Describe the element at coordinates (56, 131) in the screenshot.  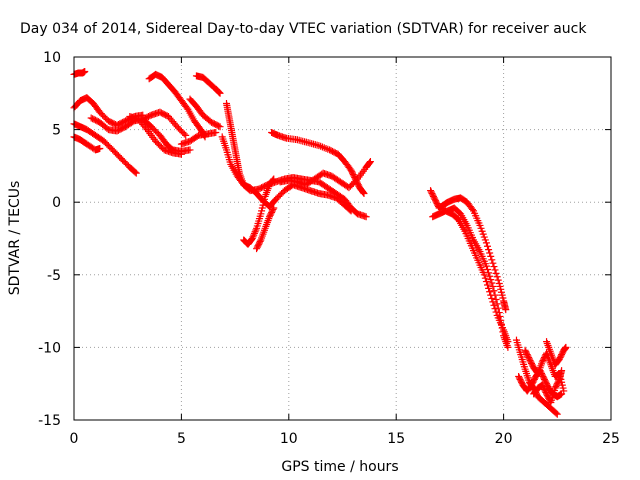
I see `y-tick-label: 5` at that location.